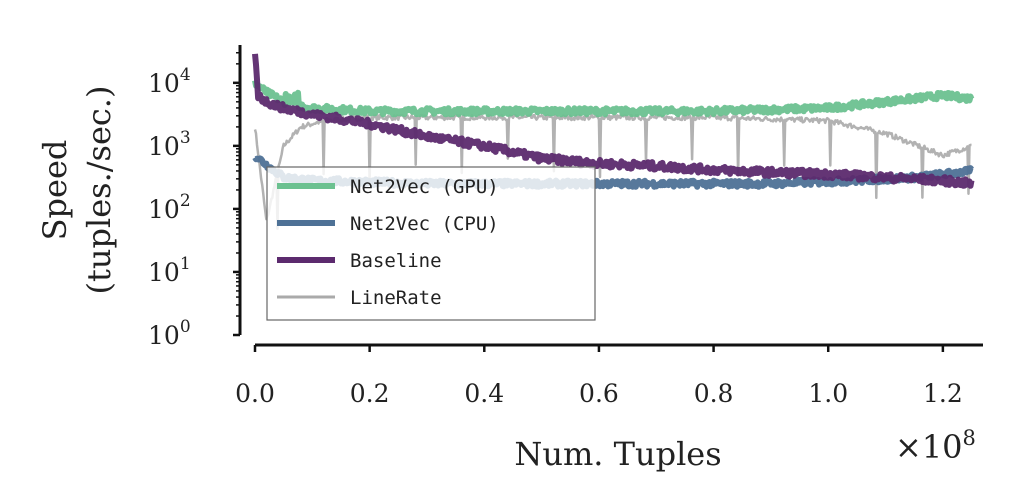 The width and height of the screenshot is (1036, 498). Describe the element at coordinates (99, 190) in the screenshot. I see `y-axis-label-units: (tuples./sec.)` at that location.